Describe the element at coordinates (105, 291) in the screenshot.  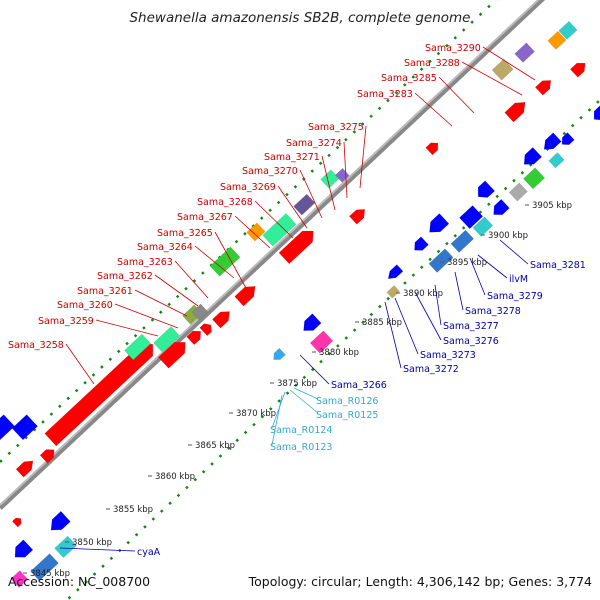
I see `forward-gene-label: Sama_3261` at that location.